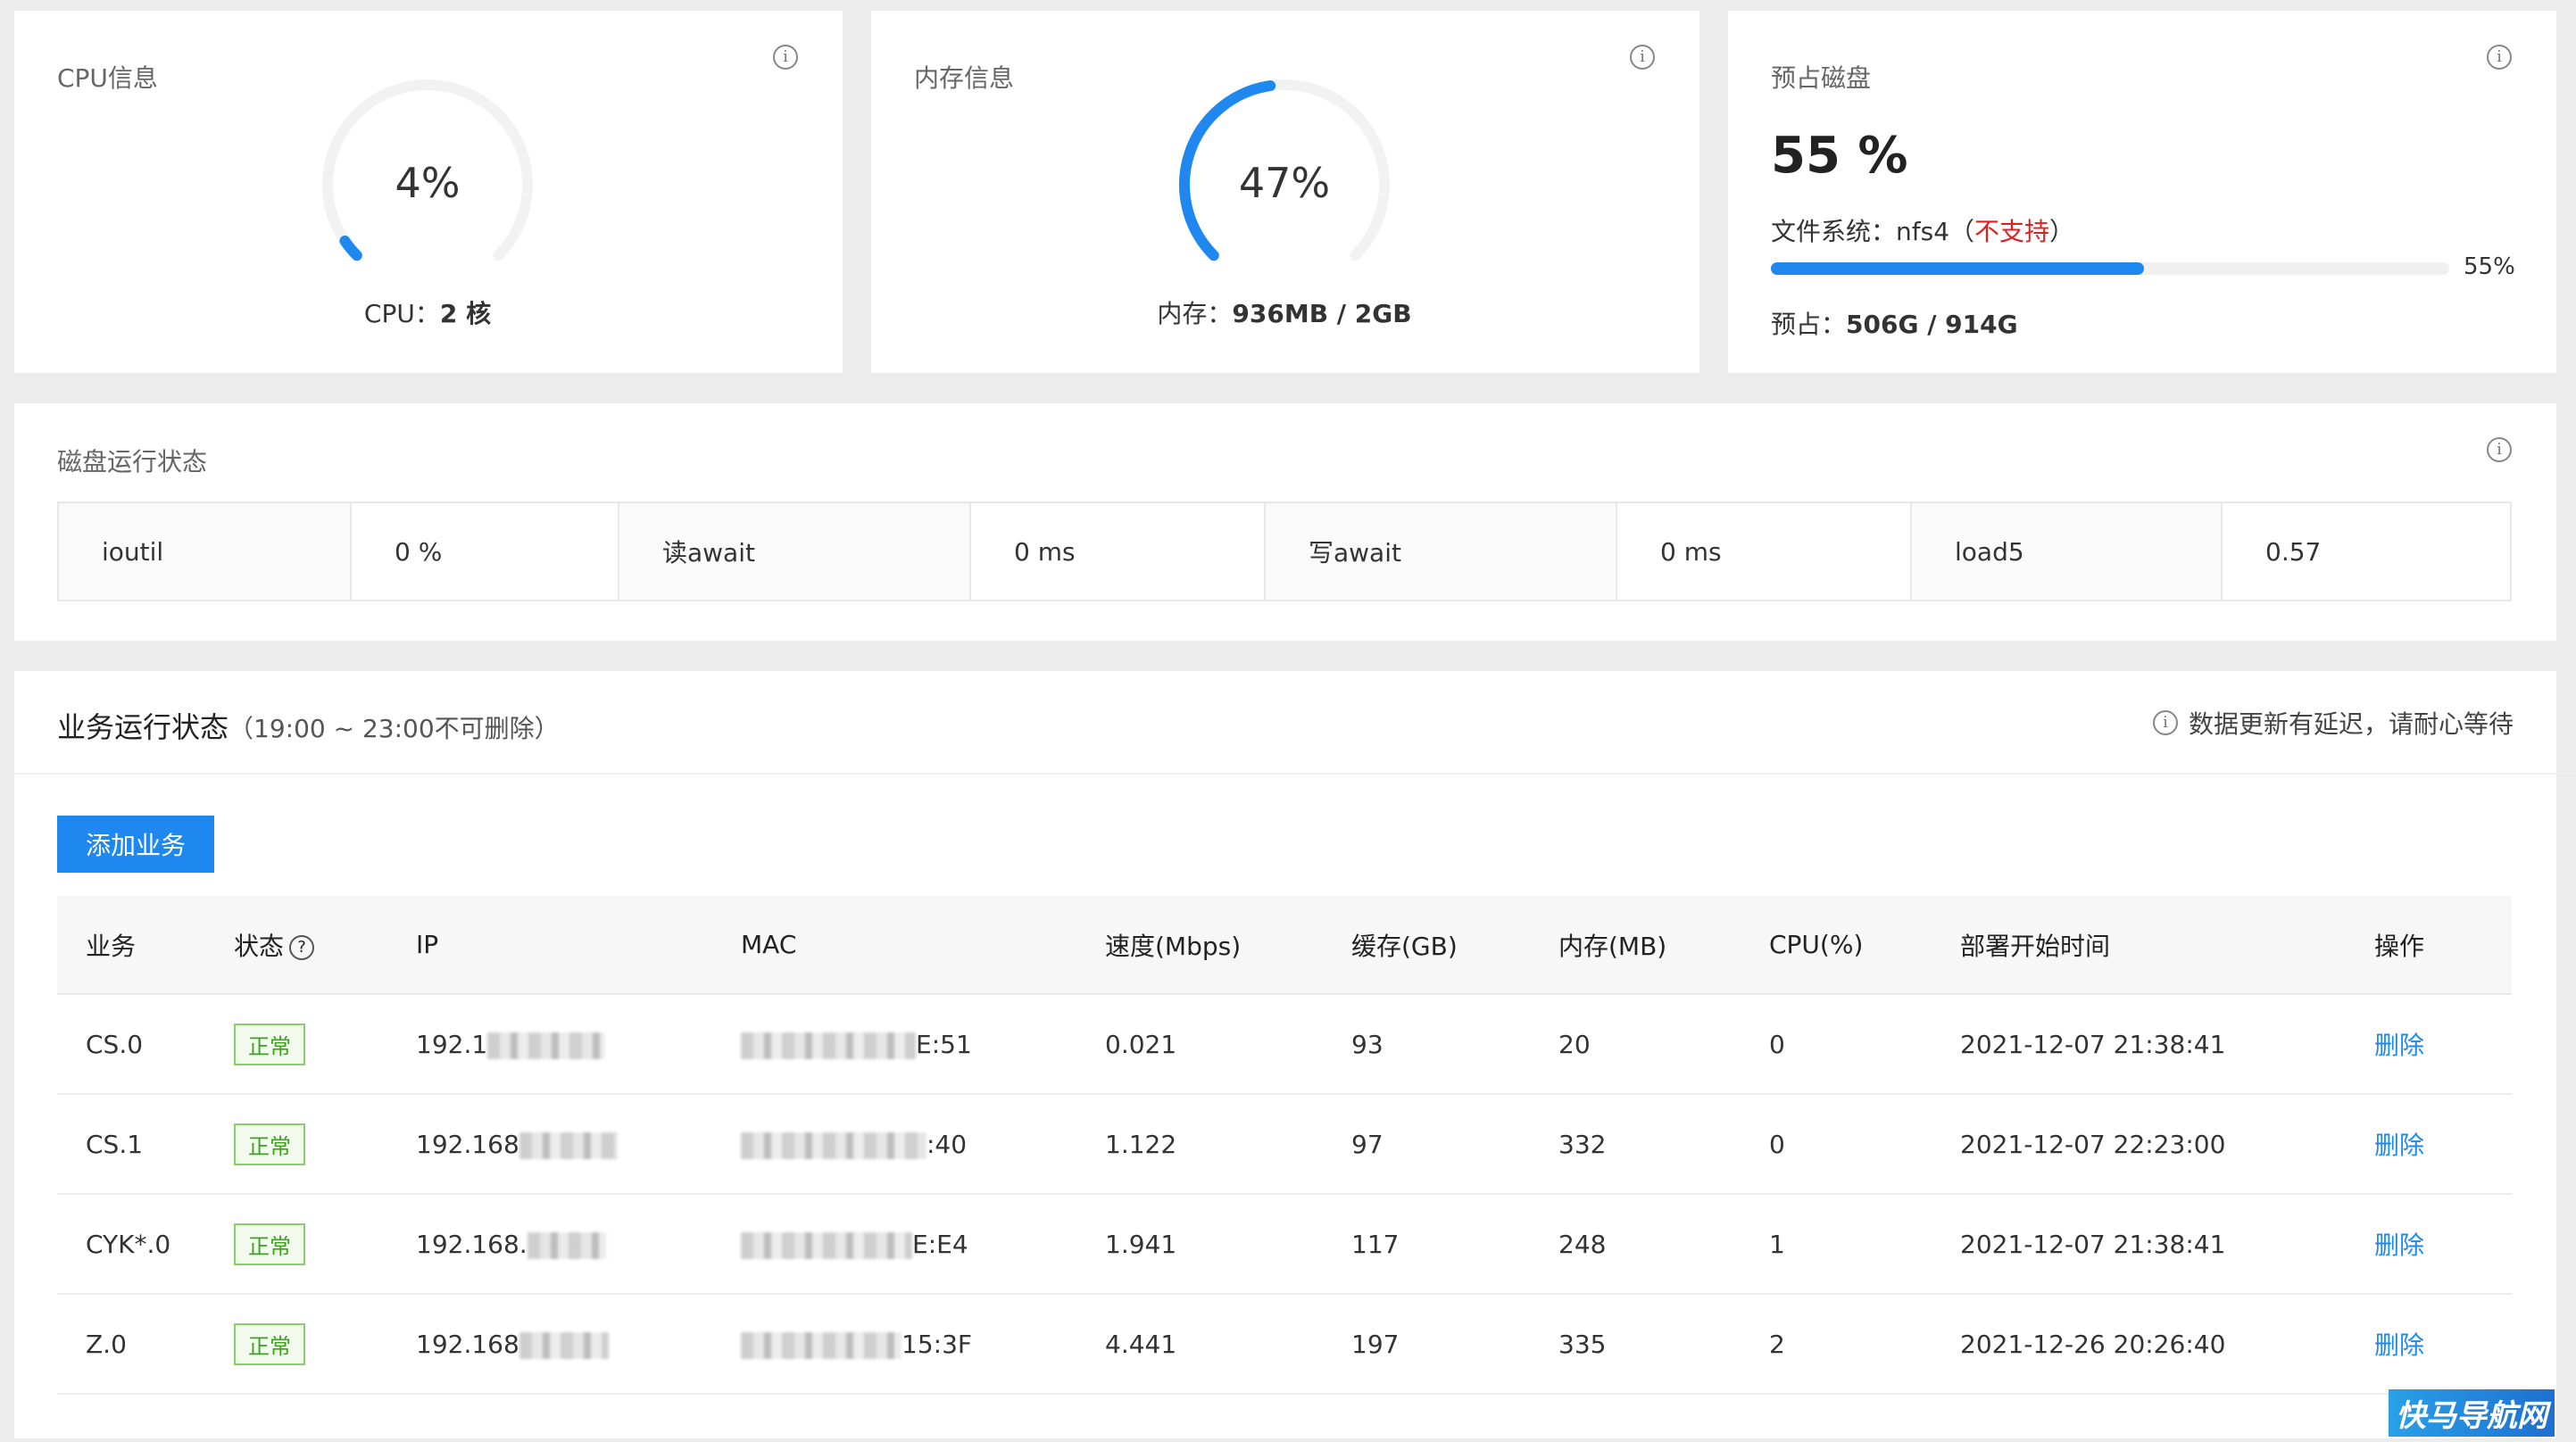 This screenshot has height=1442, width=2576. What do you see at coordinates (1285, 170) in the screenshot?
I see `memory-gauge` at bounding box center [1285, 170].